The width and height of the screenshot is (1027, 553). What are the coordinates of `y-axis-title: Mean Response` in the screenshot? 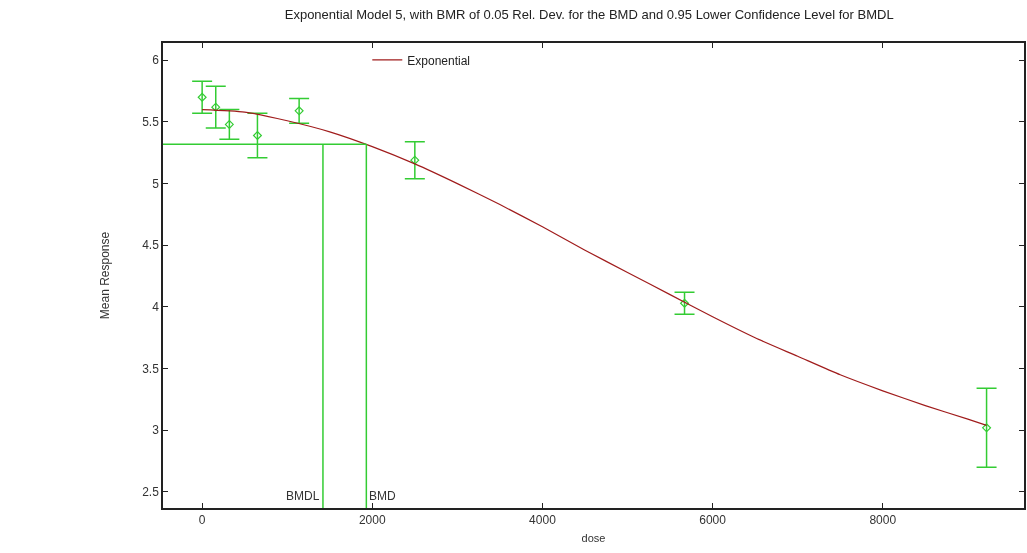 It's located at (104, 275).